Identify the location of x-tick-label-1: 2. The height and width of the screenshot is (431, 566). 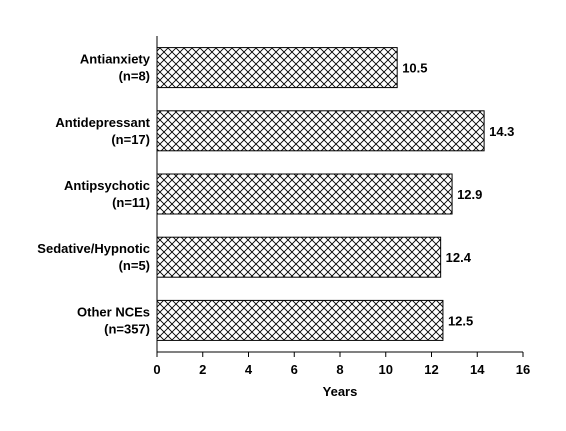
(202, 369).